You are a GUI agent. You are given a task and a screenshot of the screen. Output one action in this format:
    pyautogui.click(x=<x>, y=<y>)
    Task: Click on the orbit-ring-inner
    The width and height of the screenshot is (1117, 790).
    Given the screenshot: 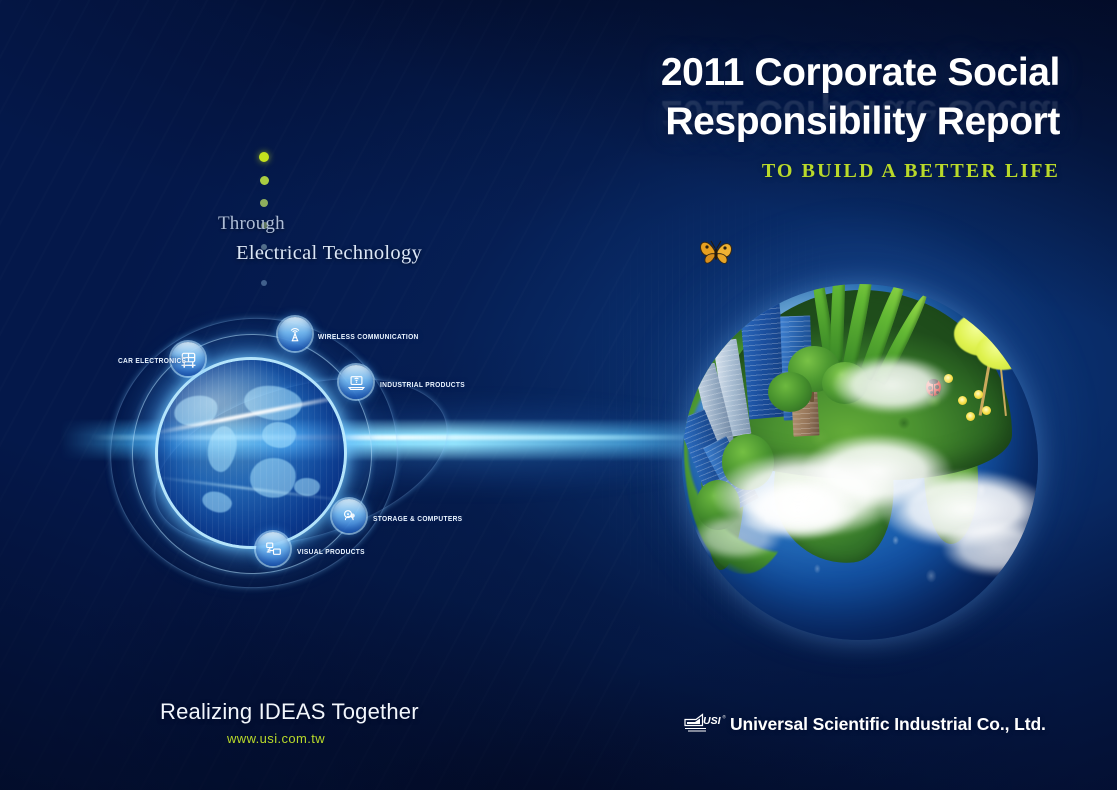 What is the action you would take?
    pyautogui.click(x=252, y=454)
    